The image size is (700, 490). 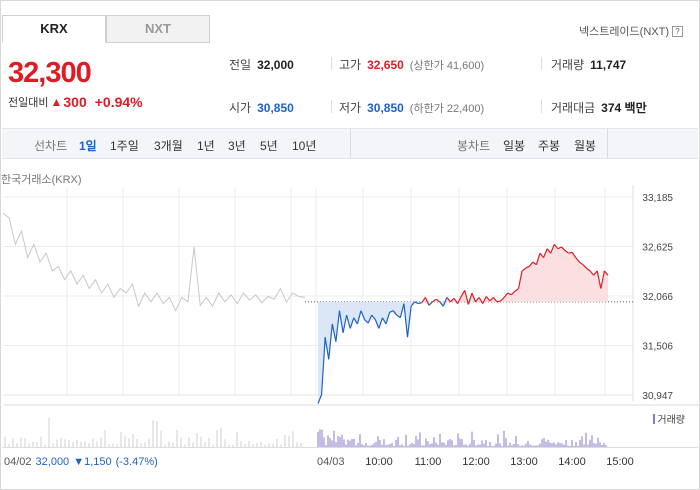 What do you see at coordinates (657, 297) in the screenshot?
I see `y-tick-label: 32,066` at bounding box center [657, 297].